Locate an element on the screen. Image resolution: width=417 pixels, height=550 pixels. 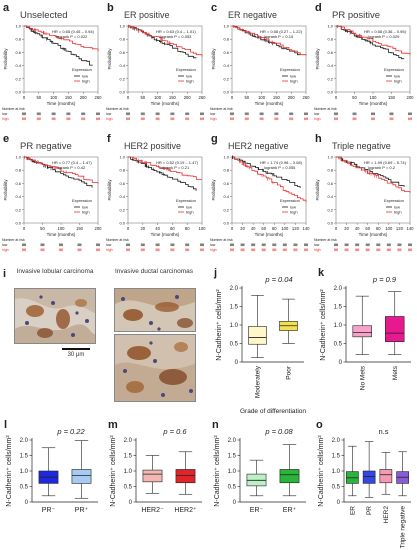
ductal-tissue-bottom is located at coordinates (155, 368).